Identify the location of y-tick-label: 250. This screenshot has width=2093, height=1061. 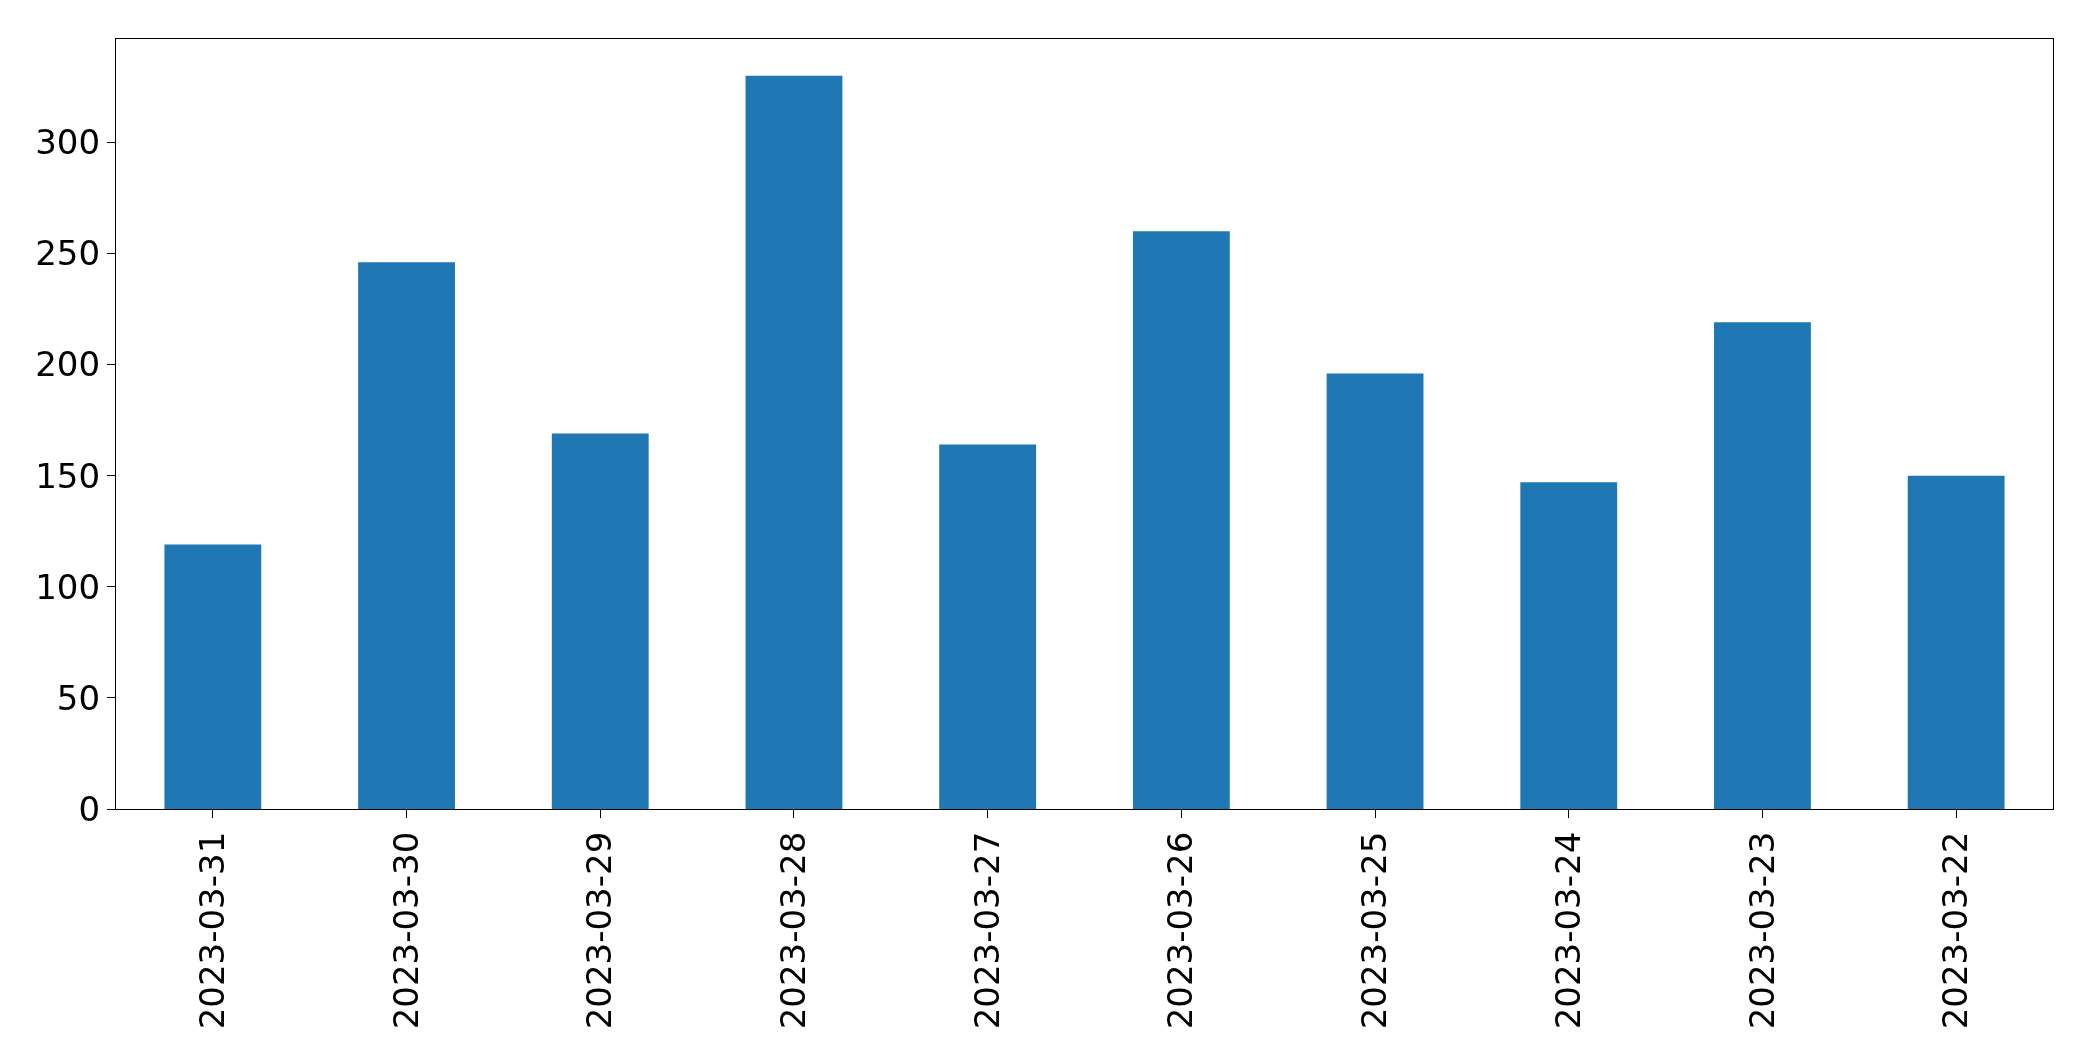
(68, 253).